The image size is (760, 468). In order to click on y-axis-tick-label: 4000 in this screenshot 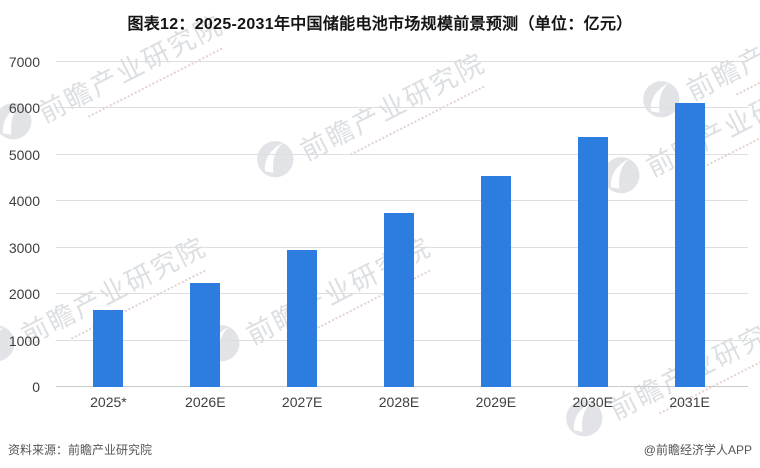, I will do `click(24, 201)`.